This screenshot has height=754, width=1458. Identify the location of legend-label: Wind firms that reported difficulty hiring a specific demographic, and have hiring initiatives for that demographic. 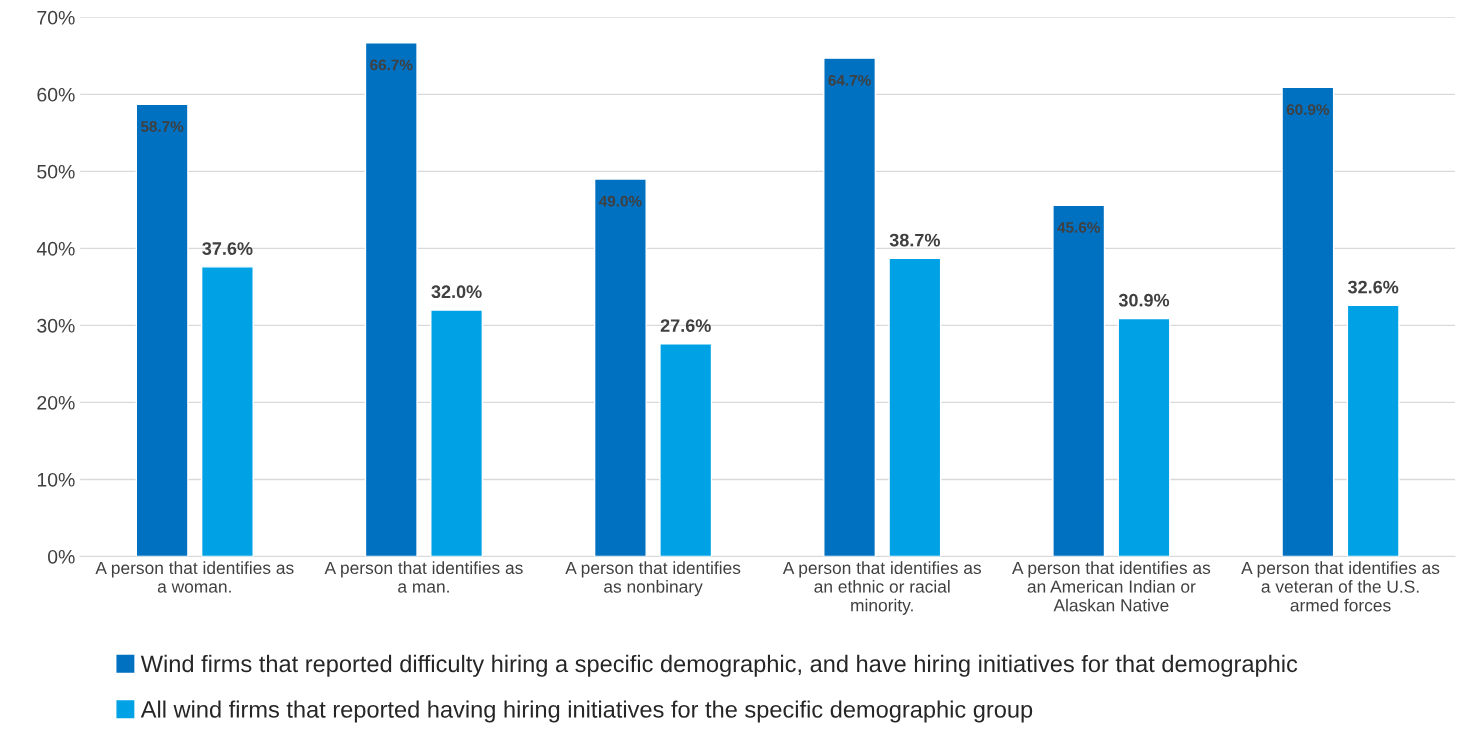
(719, 665).